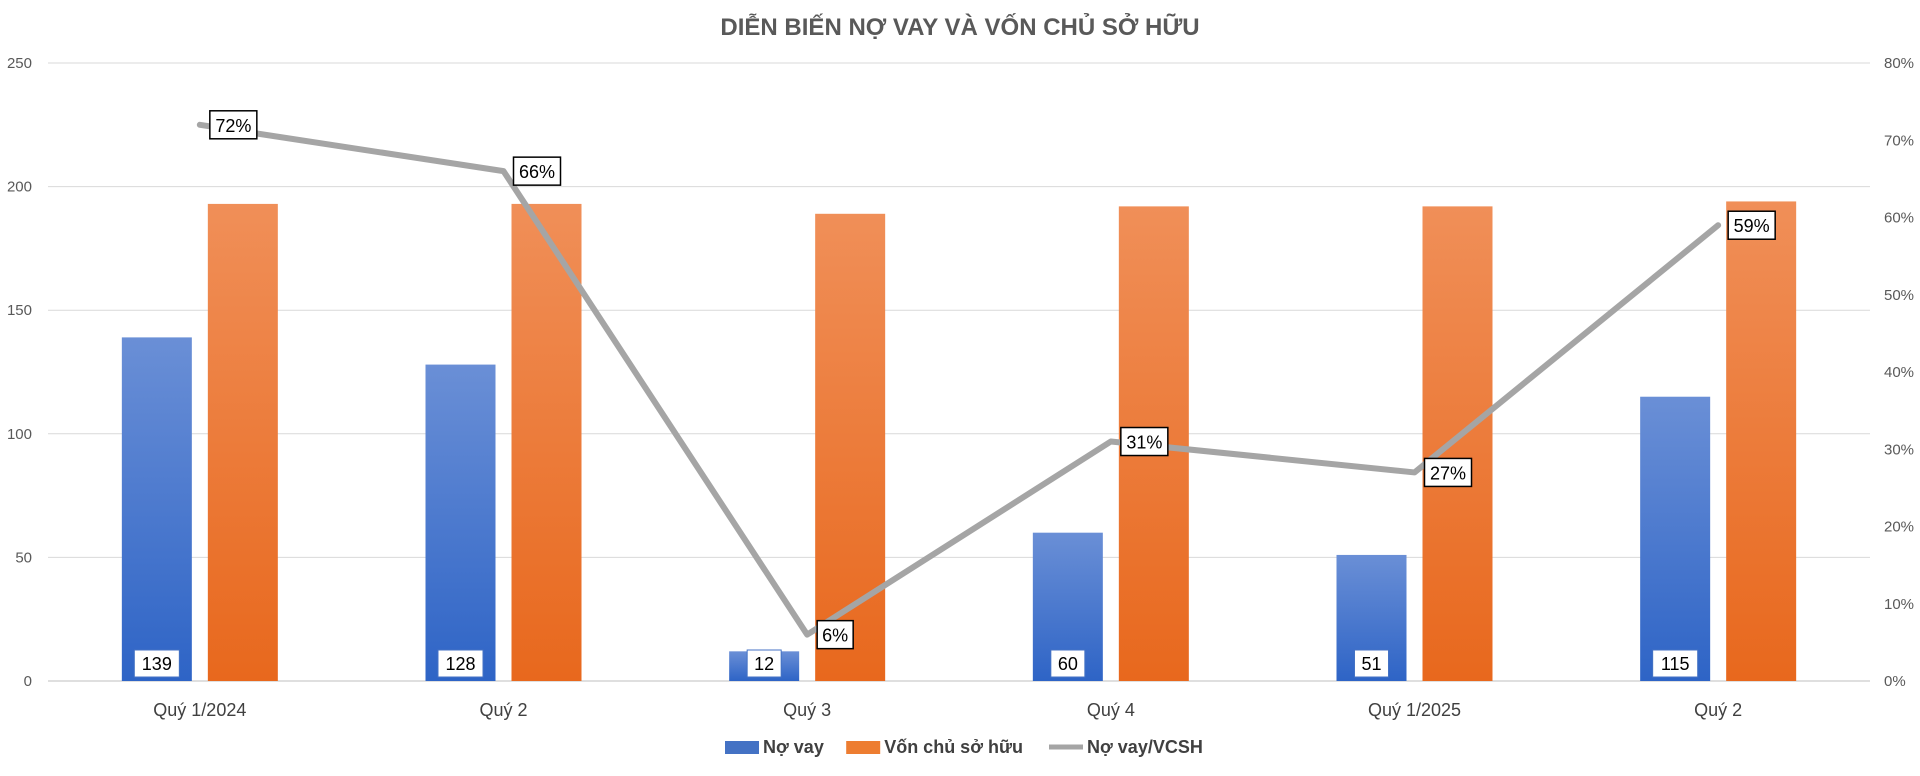  What do you see at coordinates (793, 747) in the screenshot?
I see `legend-label: Nợ vay` at bounding box center [793, 747].